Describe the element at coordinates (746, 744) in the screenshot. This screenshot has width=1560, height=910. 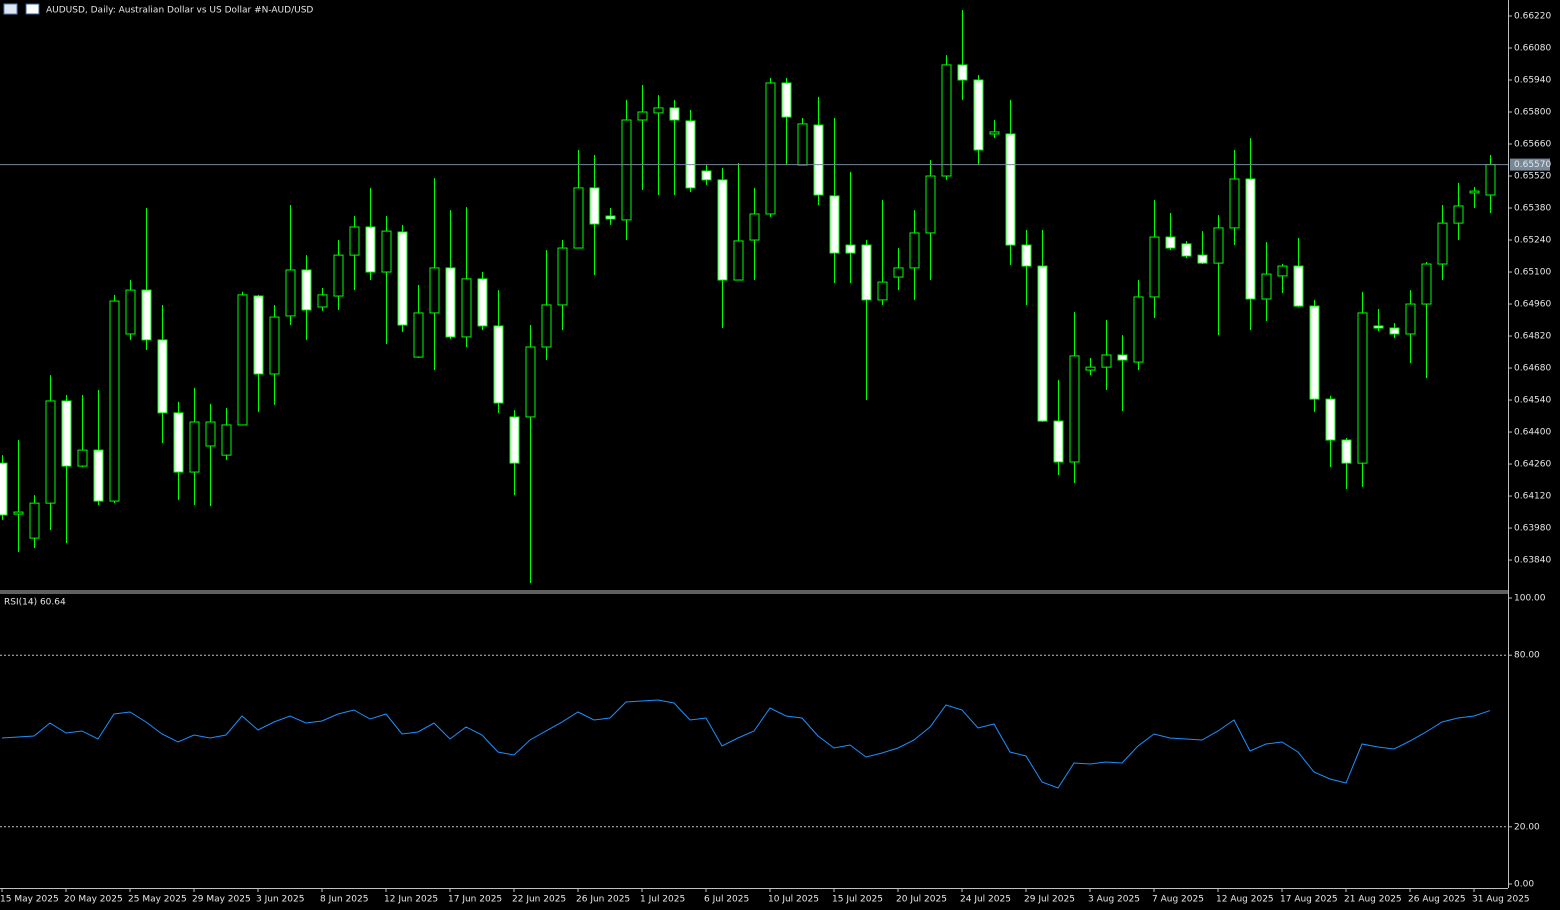
I see `rsi-line` at that location.